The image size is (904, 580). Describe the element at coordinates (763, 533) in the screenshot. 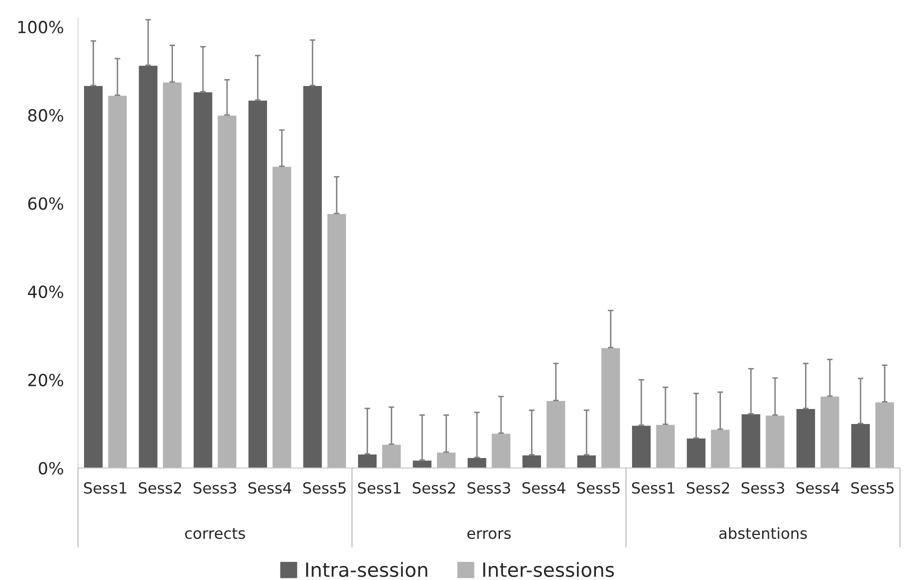

I see `text: abstentions` at that location.